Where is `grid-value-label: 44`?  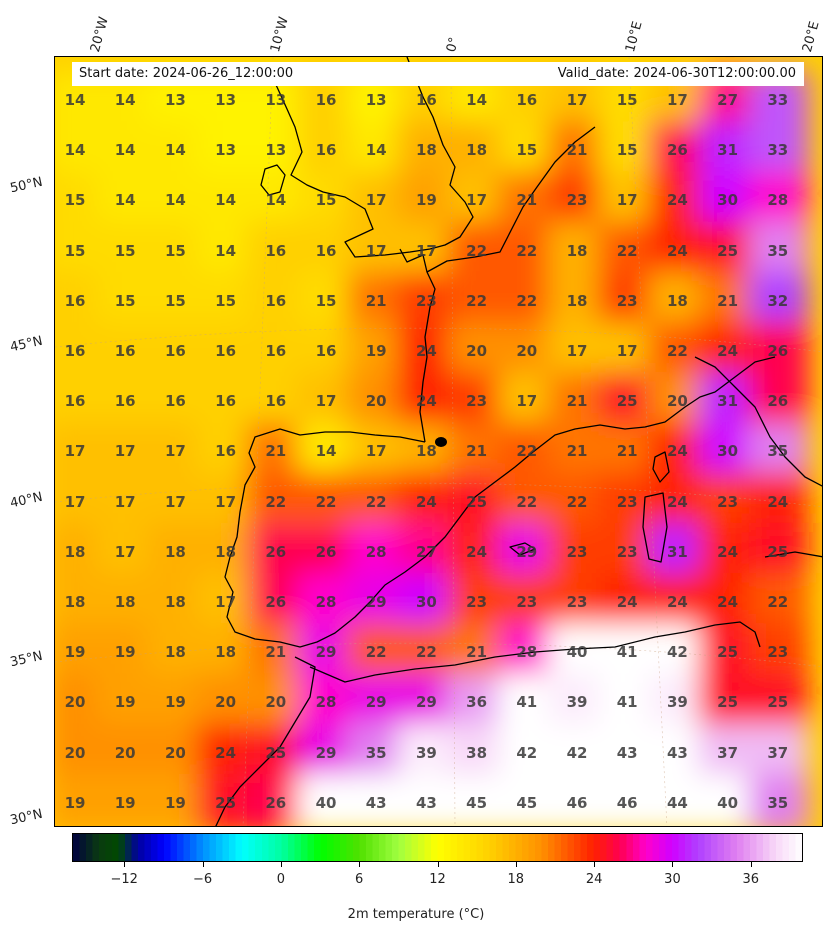
grid-value-label: 44 is located at coordinates (677, 802).